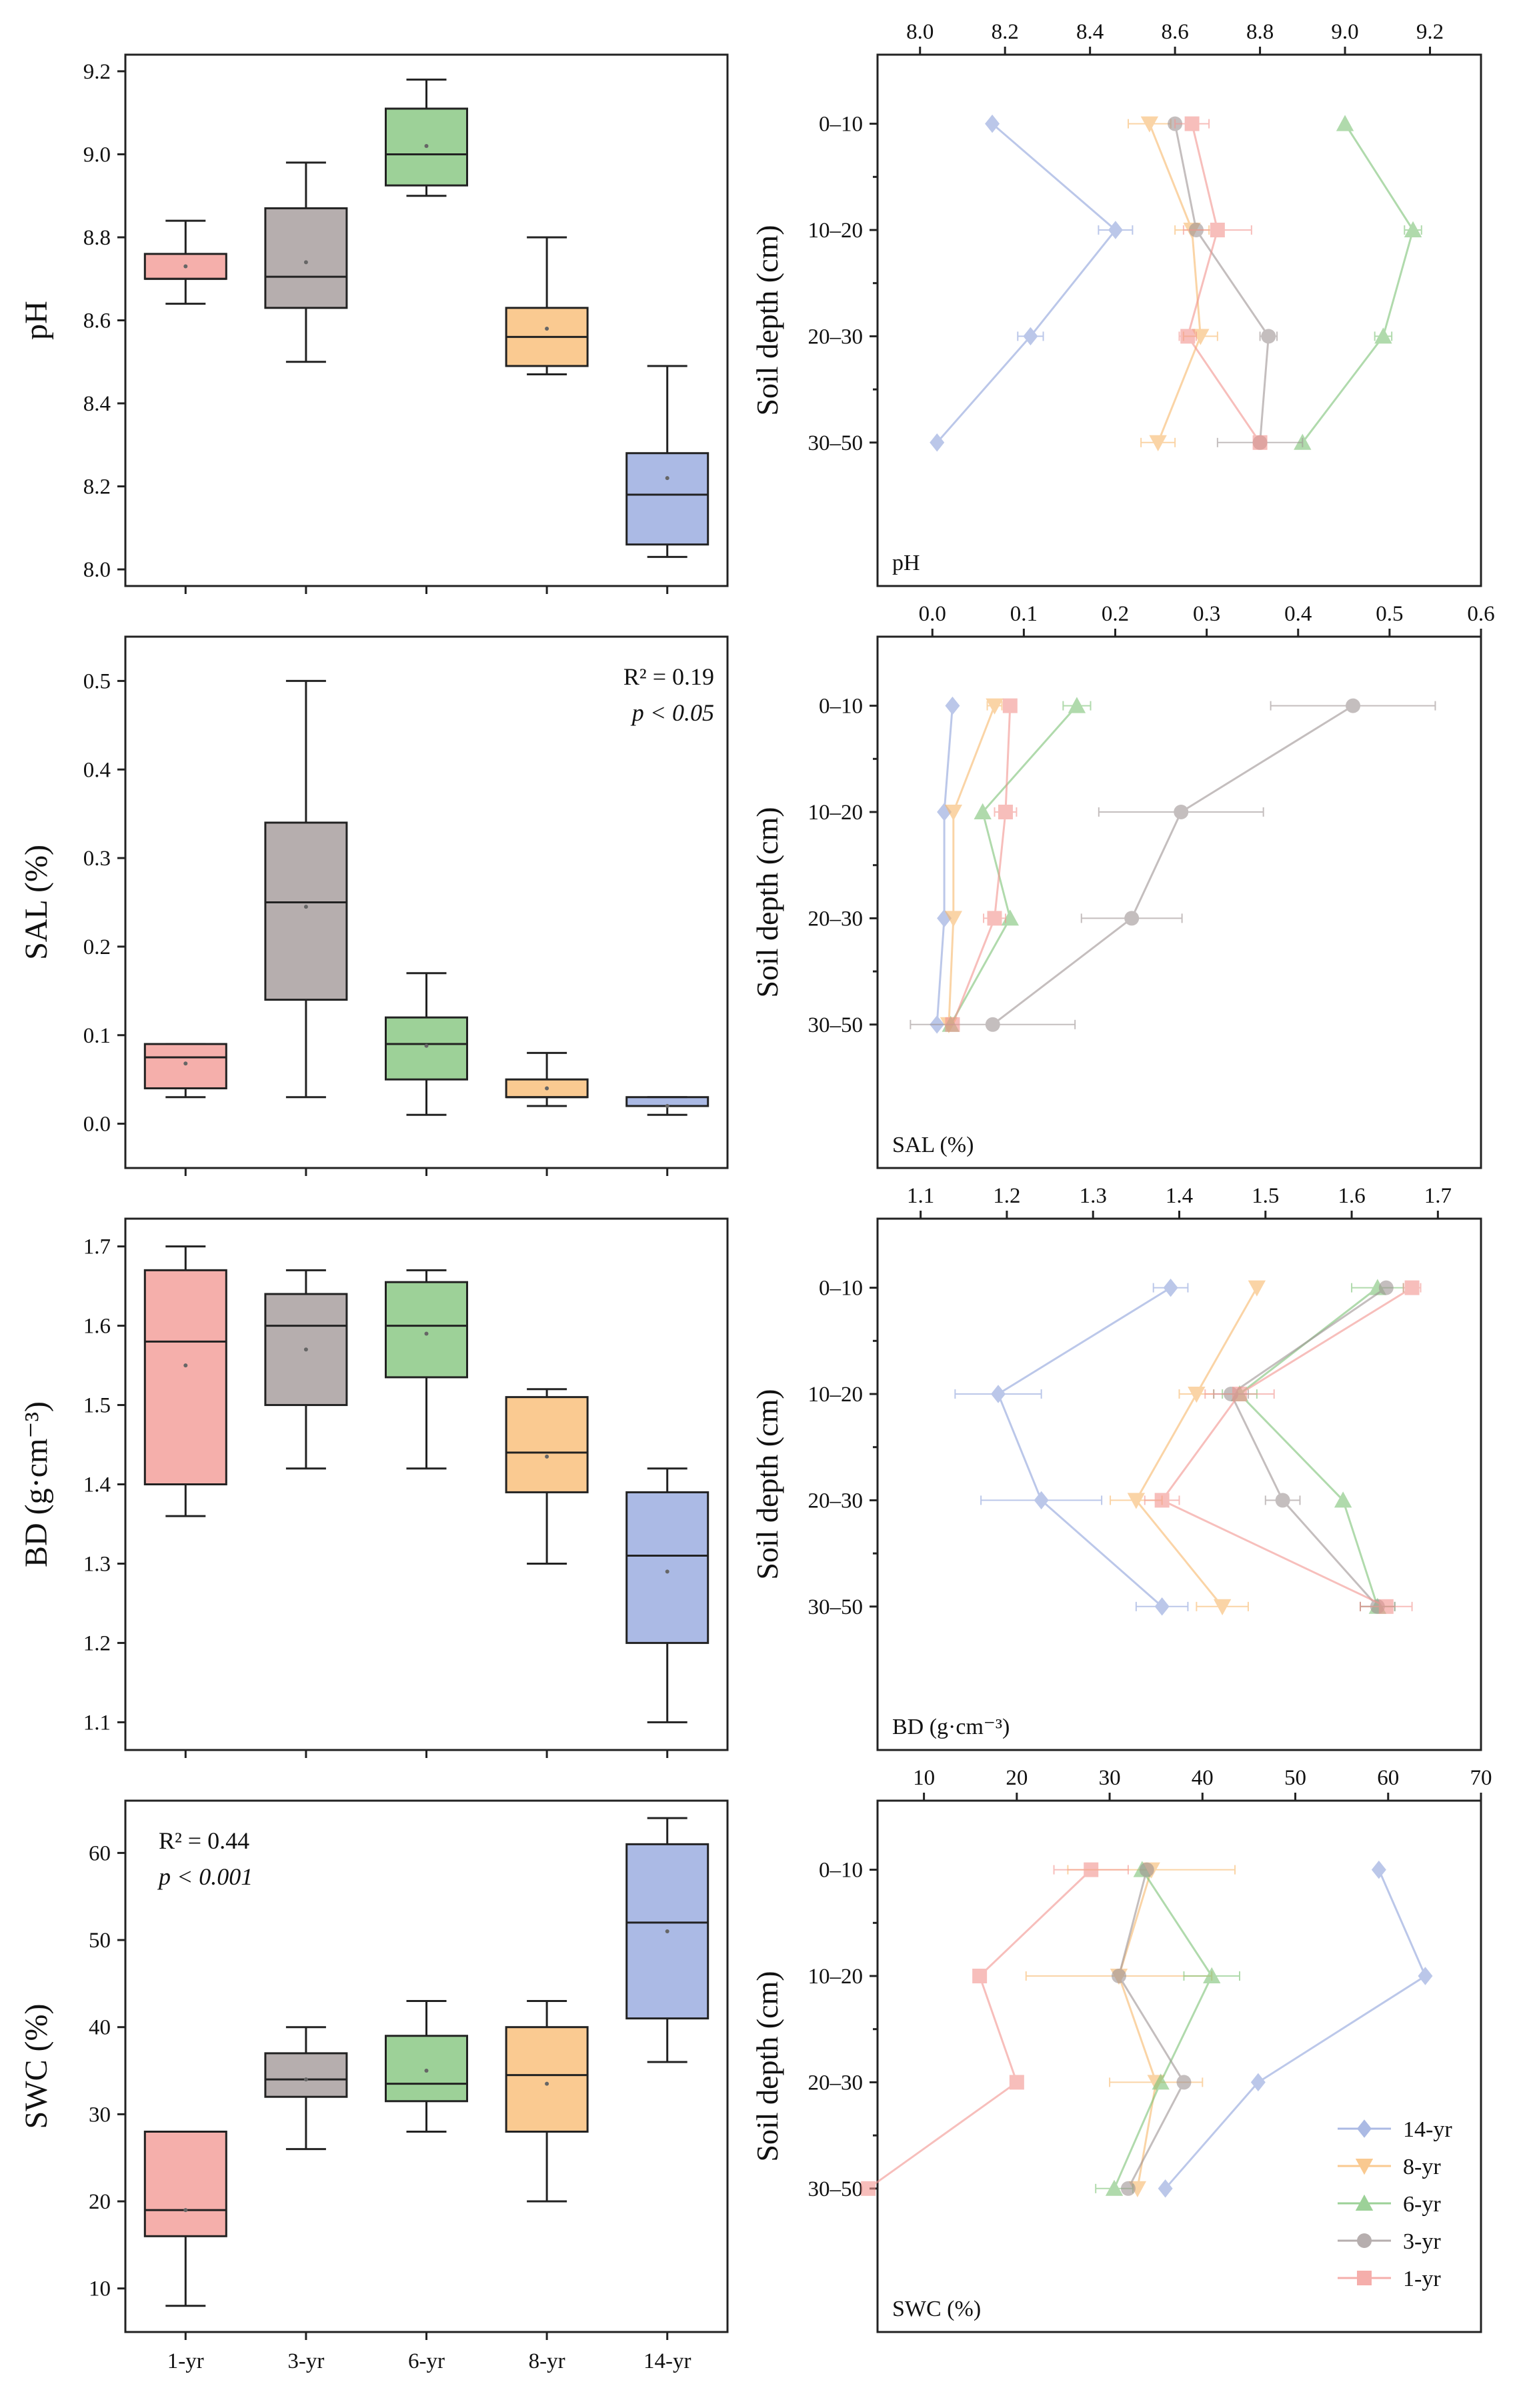 This screenshot has width=1521, height=2408. What do you see at coordinates (906, 563) in the screenshot?
I see `panel-corner-label: pH` at bounding box center [906, 563].